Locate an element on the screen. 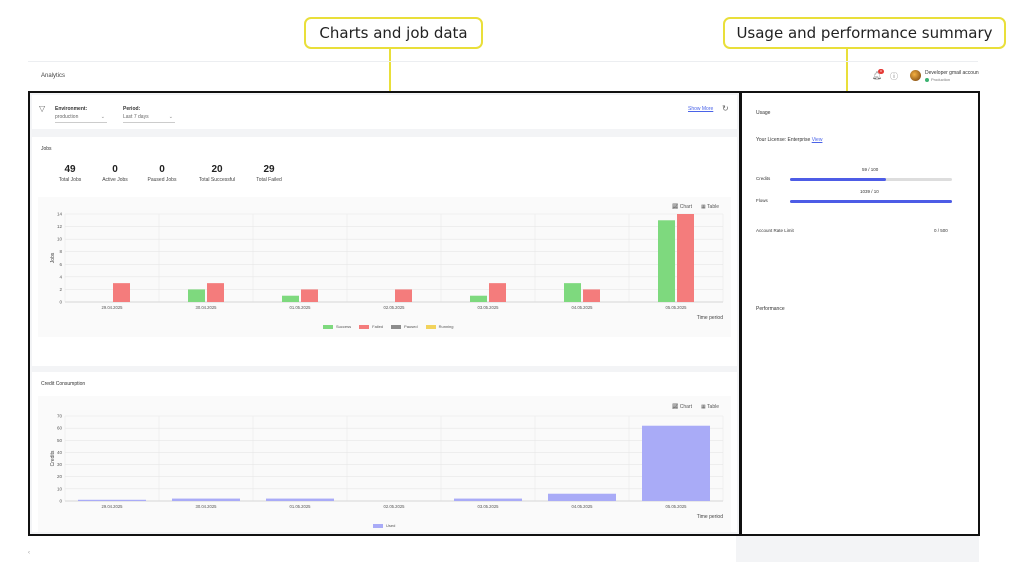 The image size is (1024, 562). x-tick-label: 05.05.2025 is located at coordinates (677, 307).